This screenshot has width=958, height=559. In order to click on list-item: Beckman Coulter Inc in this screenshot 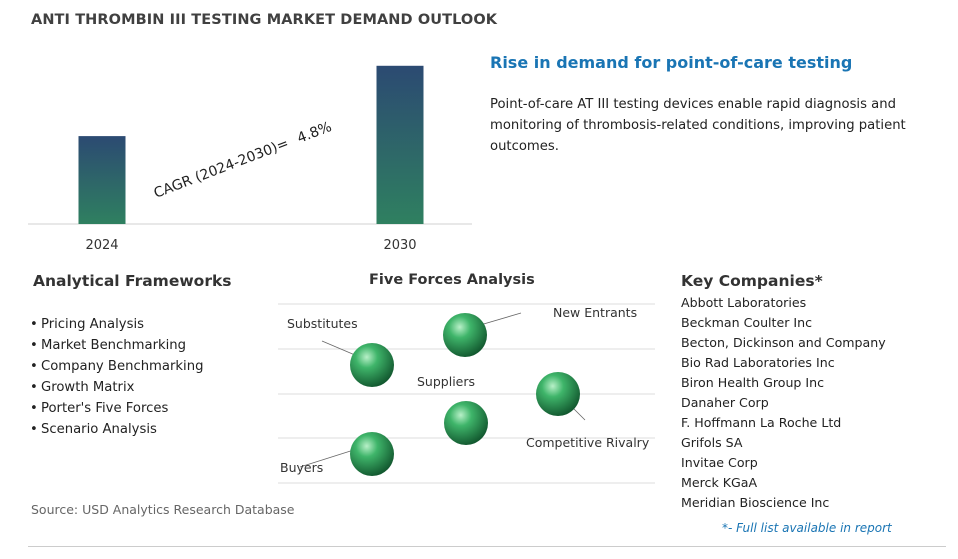, I will do `click(747, 322)`.